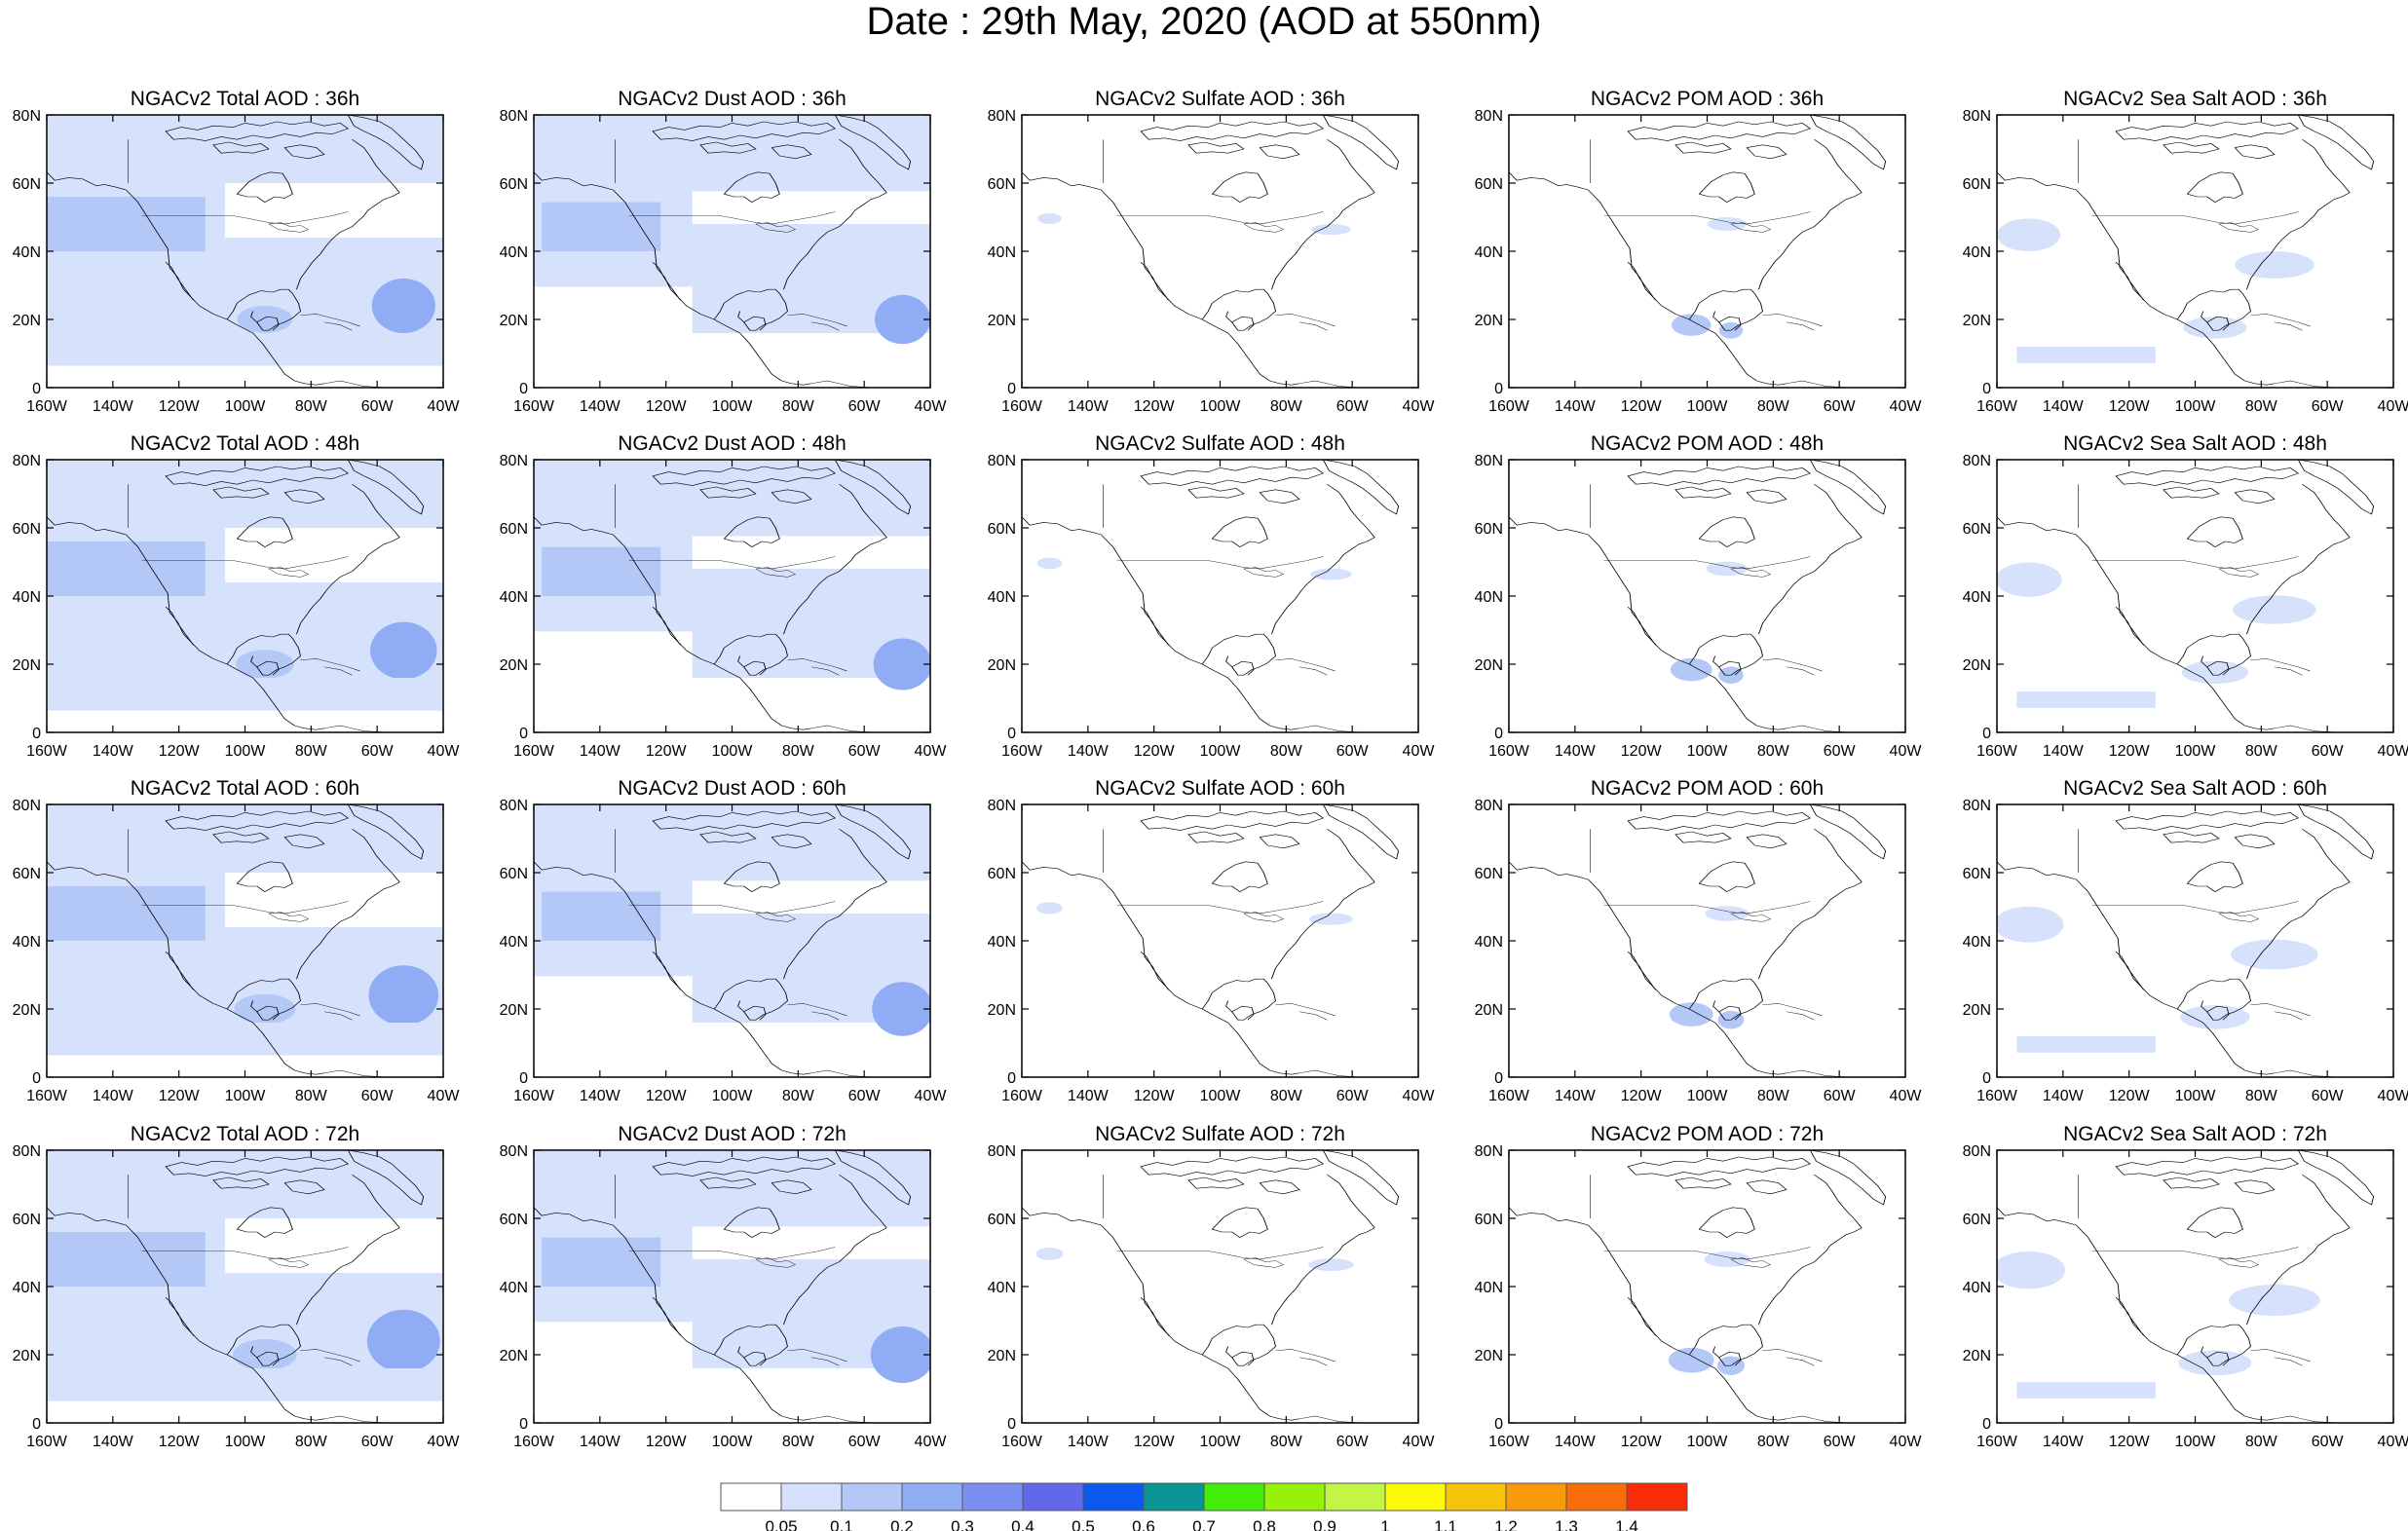 The width and height of the screenshot is (2408, 1531). Describe the element at coordinates (2195, 788) in the screenshot. I see `panel-title: NGACv2 Sea Salt AOD : 60h` at that location.